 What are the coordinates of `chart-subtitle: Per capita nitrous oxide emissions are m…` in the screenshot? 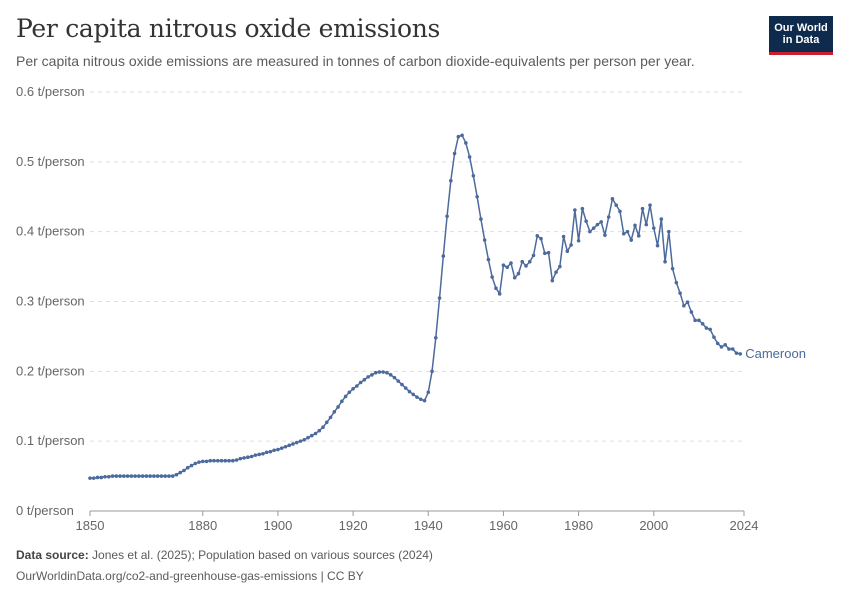 It's located at (355, 61).